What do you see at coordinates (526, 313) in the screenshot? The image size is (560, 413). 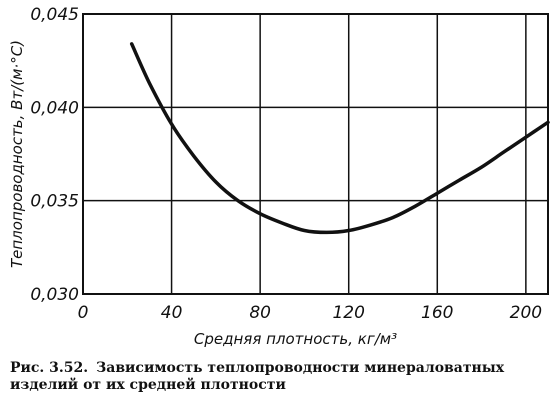 I see `x-tick-label: 200` at bounding box center [526, 313].